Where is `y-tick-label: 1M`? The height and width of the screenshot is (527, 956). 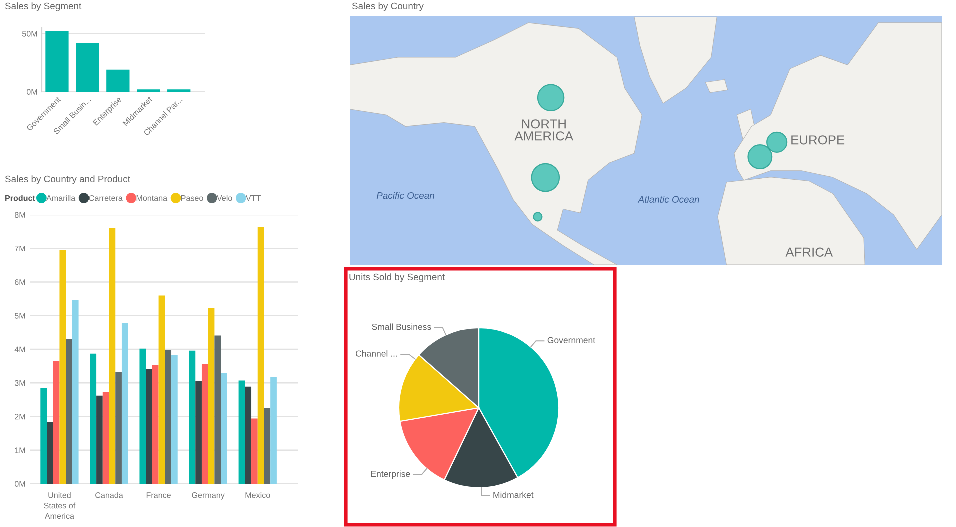 y-tick-label: 1M is located at coordinates (20, 451).